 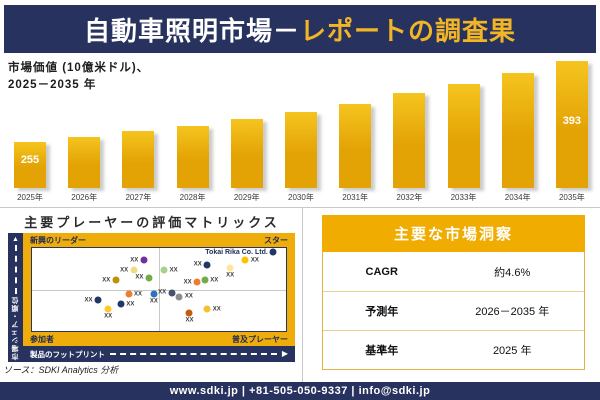 What do you see at coordinates (512, 312) in the screenshot?
I see `row-value-forecast-years: 2026－2035 年` at bounding box center [512, 312].